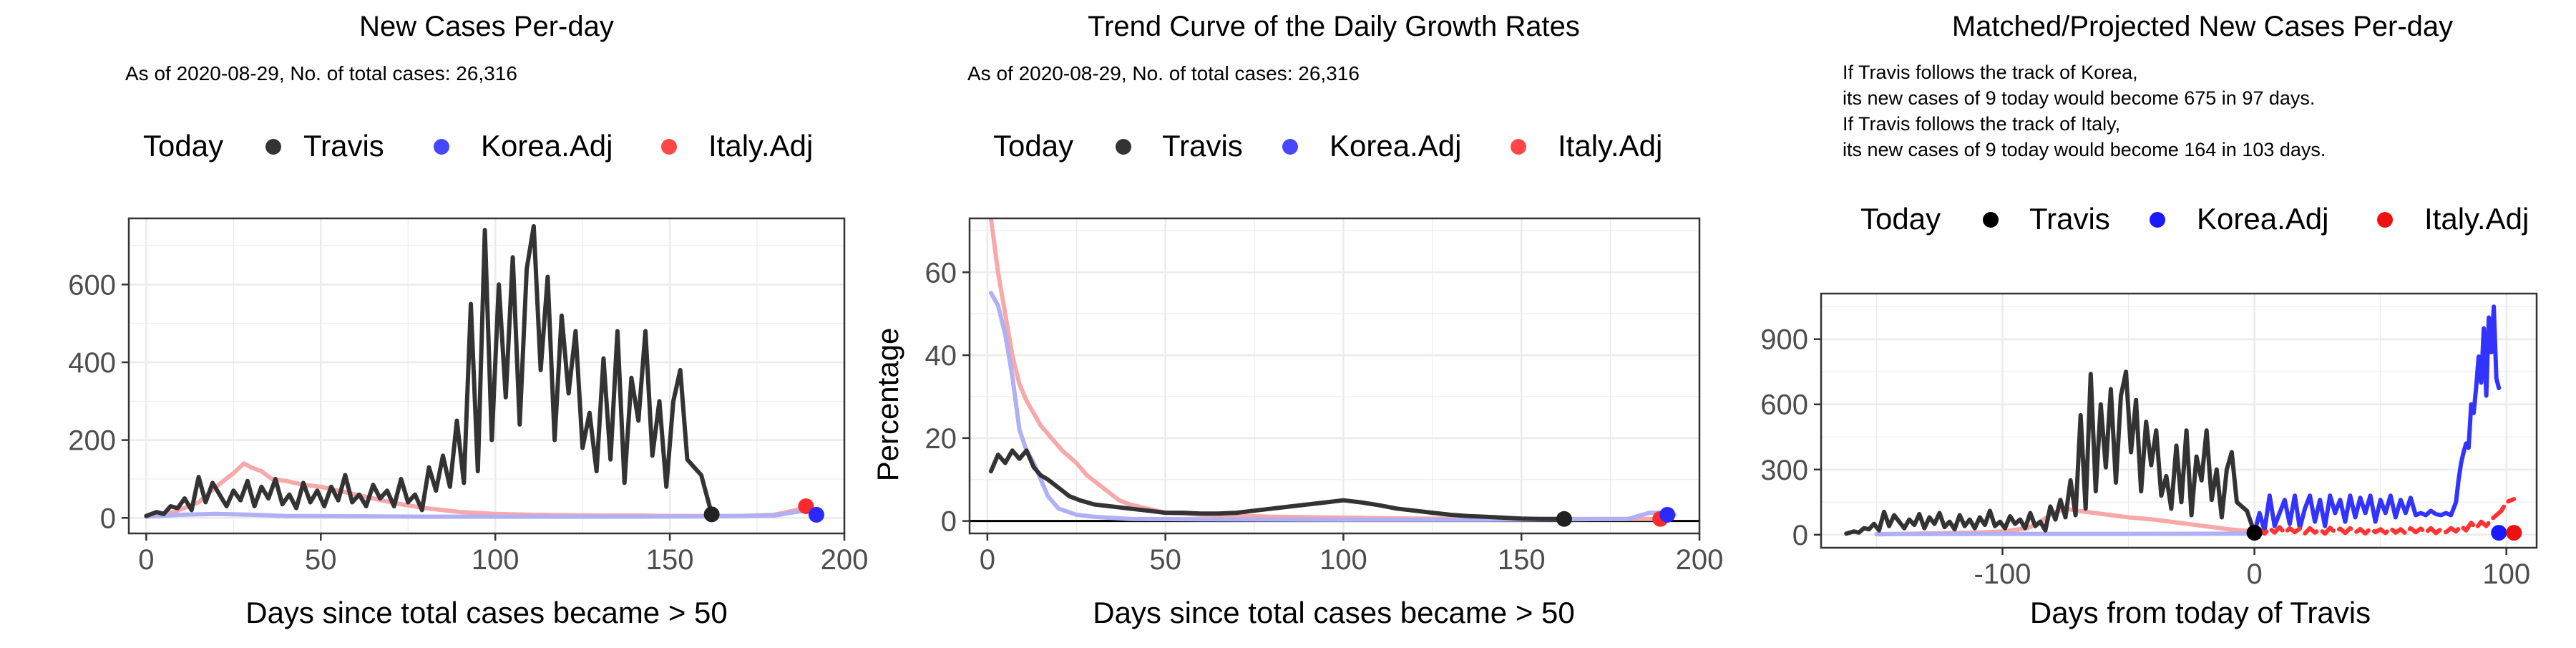 This screenshot has height=648, width=2576. What do you see at coordinates (92, 363) in the screenshot?
I see `y-tick-label: 400` at bounding box center [92, 363].